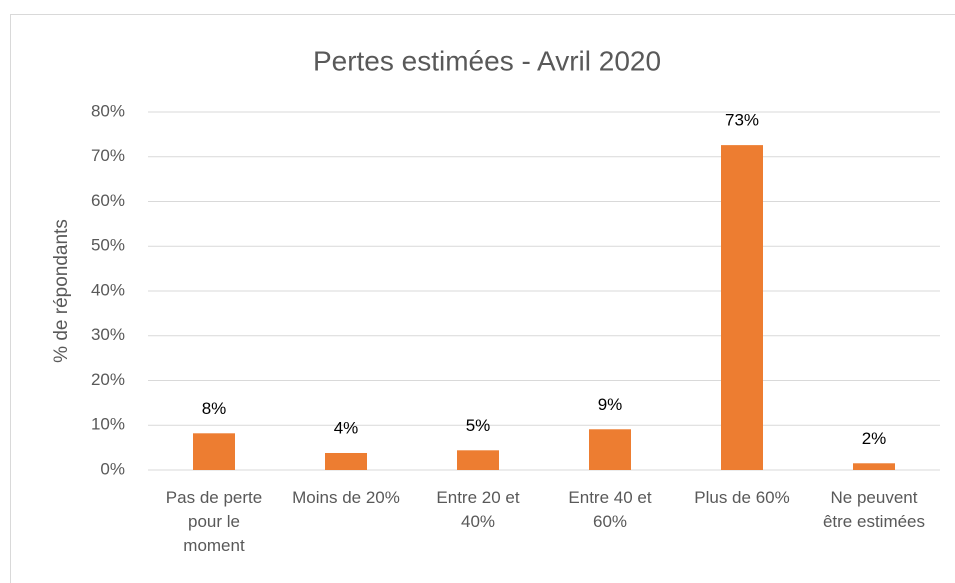 This screenshot has height=583, width=955. I want to click on data-label: 2%, so click(874, 438).